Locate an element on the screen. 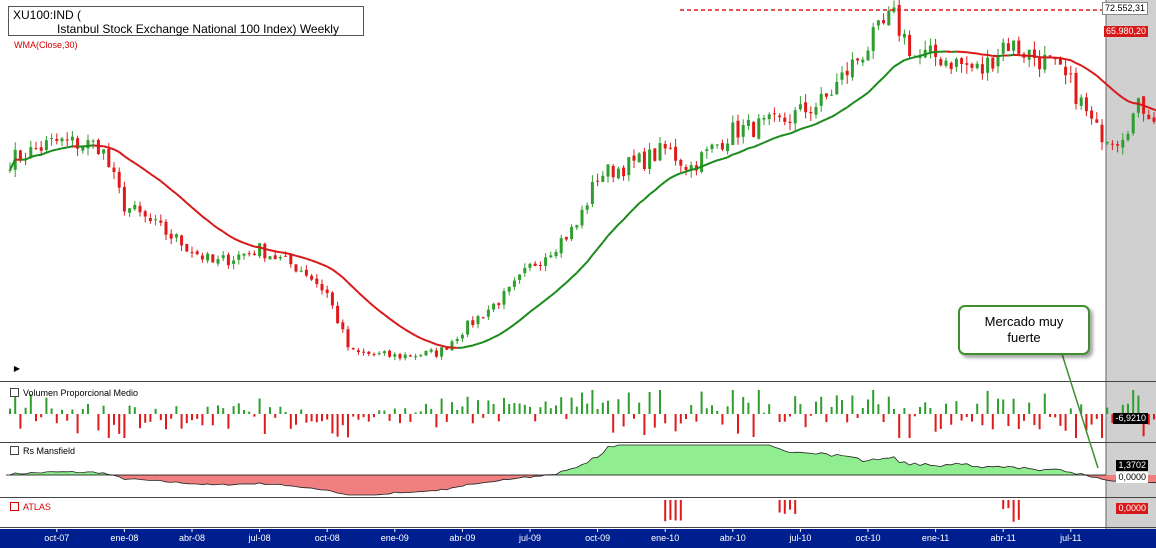 Image resolution: width=1156 pixels, height=548 pixels. scroll-right-icon: ▶ is located at coordinates (17, 369).